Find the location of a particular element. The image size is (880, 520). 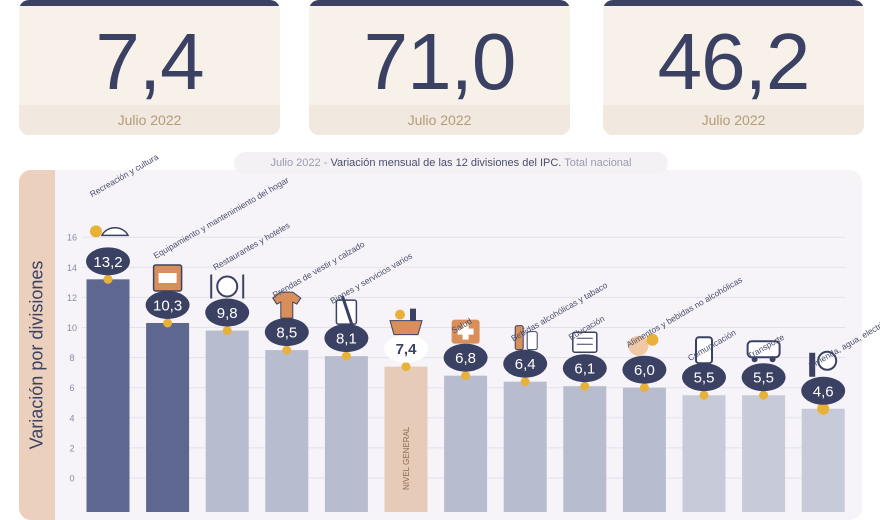

bottles-icon is located at coordinates (526, 338).